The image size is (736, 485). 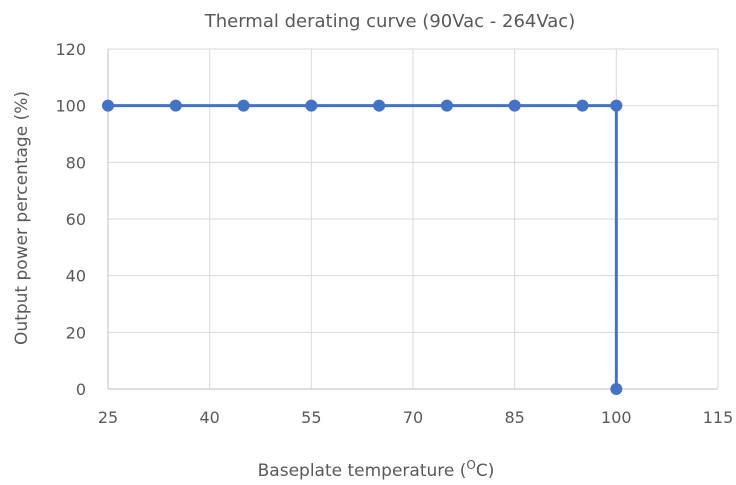 I want to click on x-tick-label: 70, so click(x=413, y=417).